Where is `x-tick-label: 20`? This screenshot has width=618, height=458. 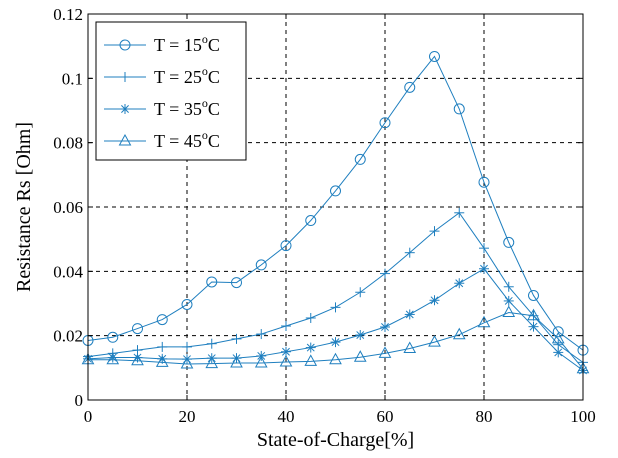 x-tick-label: 20 is located at coordinates (187, 416).